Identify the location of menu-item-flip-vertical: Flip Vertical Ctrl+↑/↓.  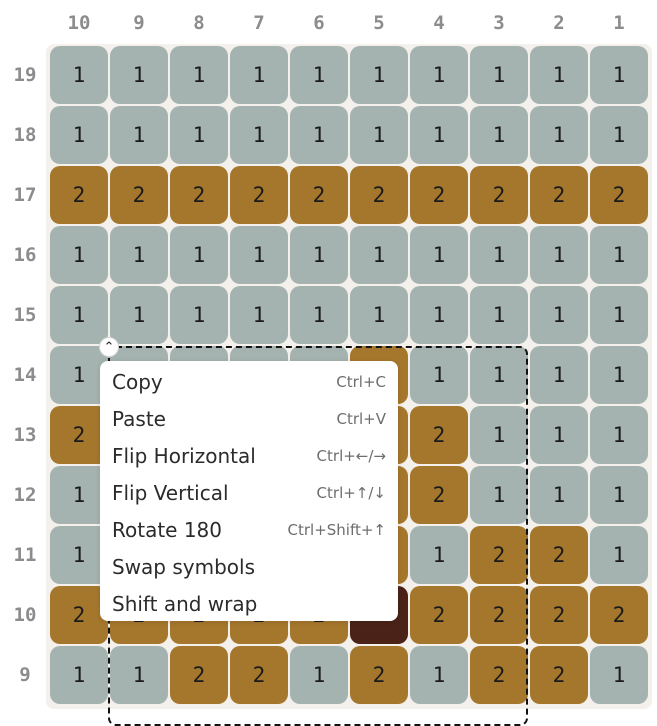
(249, 492).